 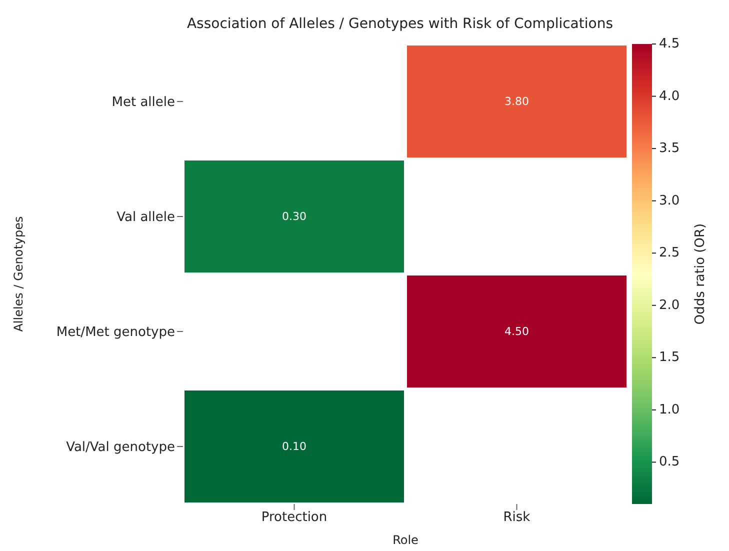 What do you see at coordinates (115, 332) in the screenshot?
I see `y-tick-label: Met/Met genotype` at bounding box center [115, 332].